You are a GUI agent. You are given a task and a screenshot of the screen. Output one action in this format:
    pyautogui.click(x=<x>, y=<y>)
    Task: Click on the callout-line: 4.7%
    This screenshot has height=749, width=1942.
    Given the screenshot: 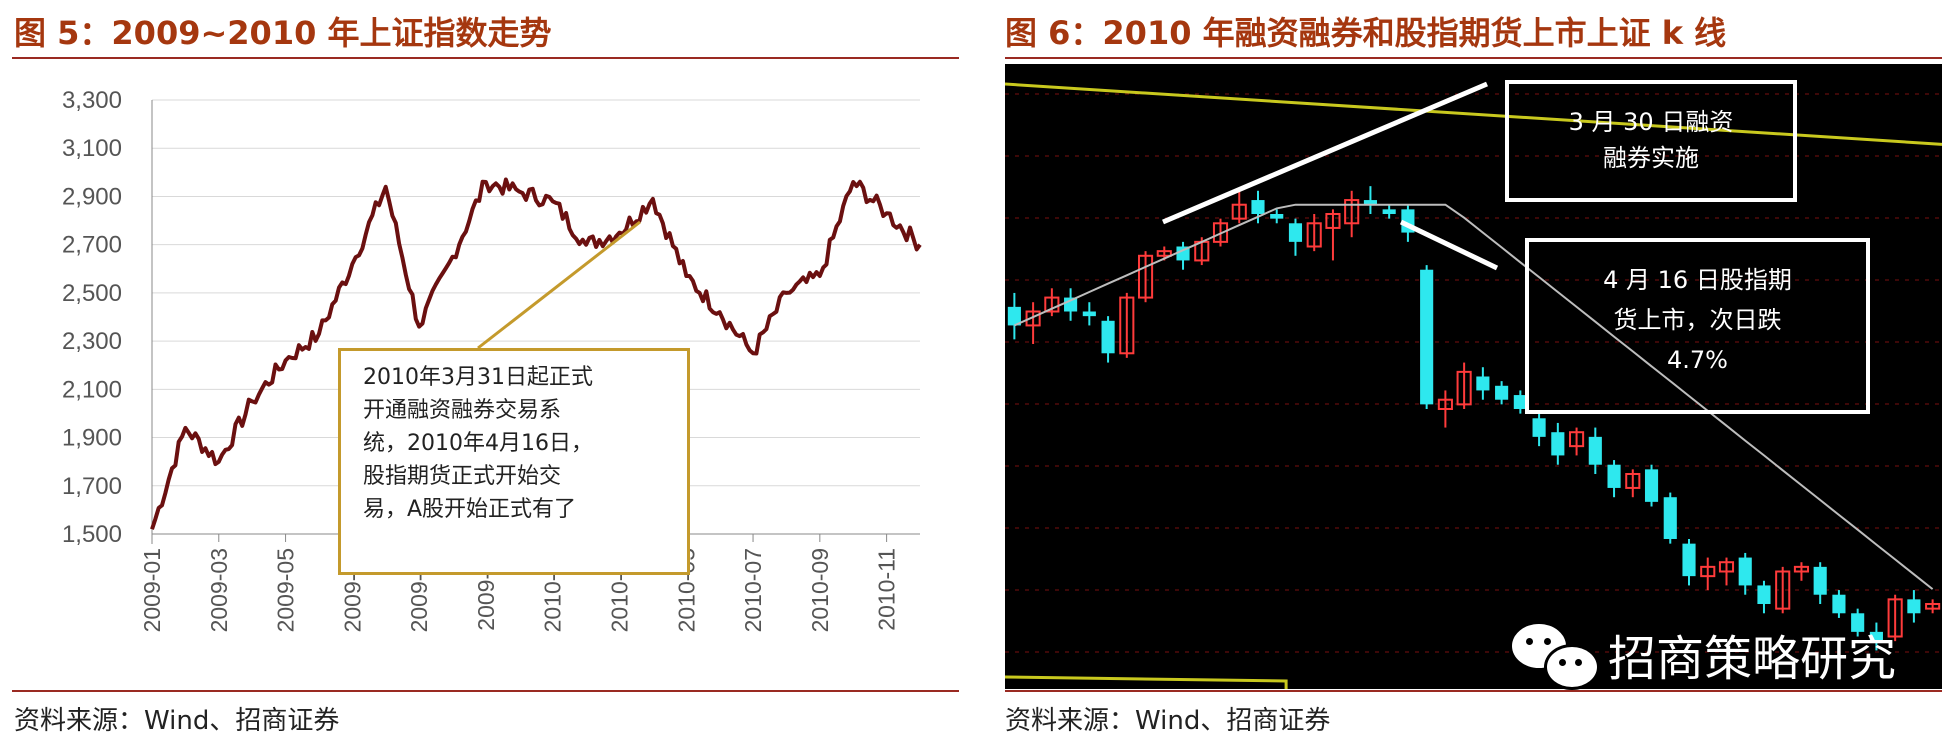 What is the action you would take?
    pyautogui.click(x=1697, y=360)
    